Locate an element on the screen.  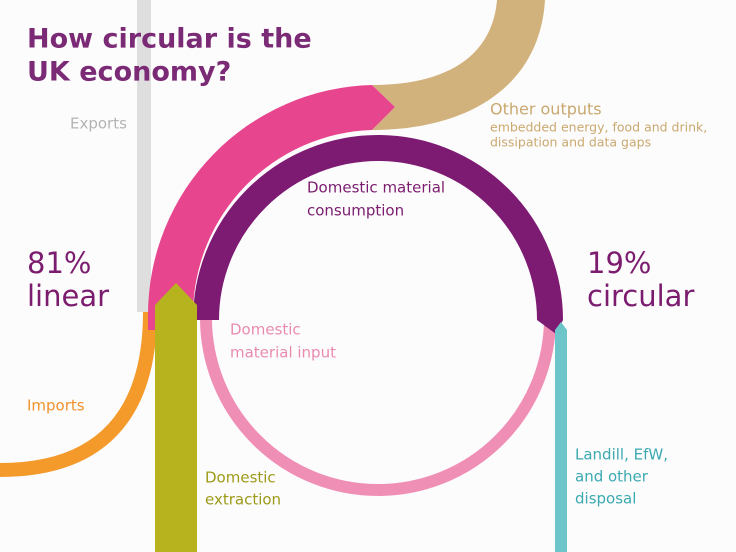
other-outputs-flow is located at coordinates (458, 65).